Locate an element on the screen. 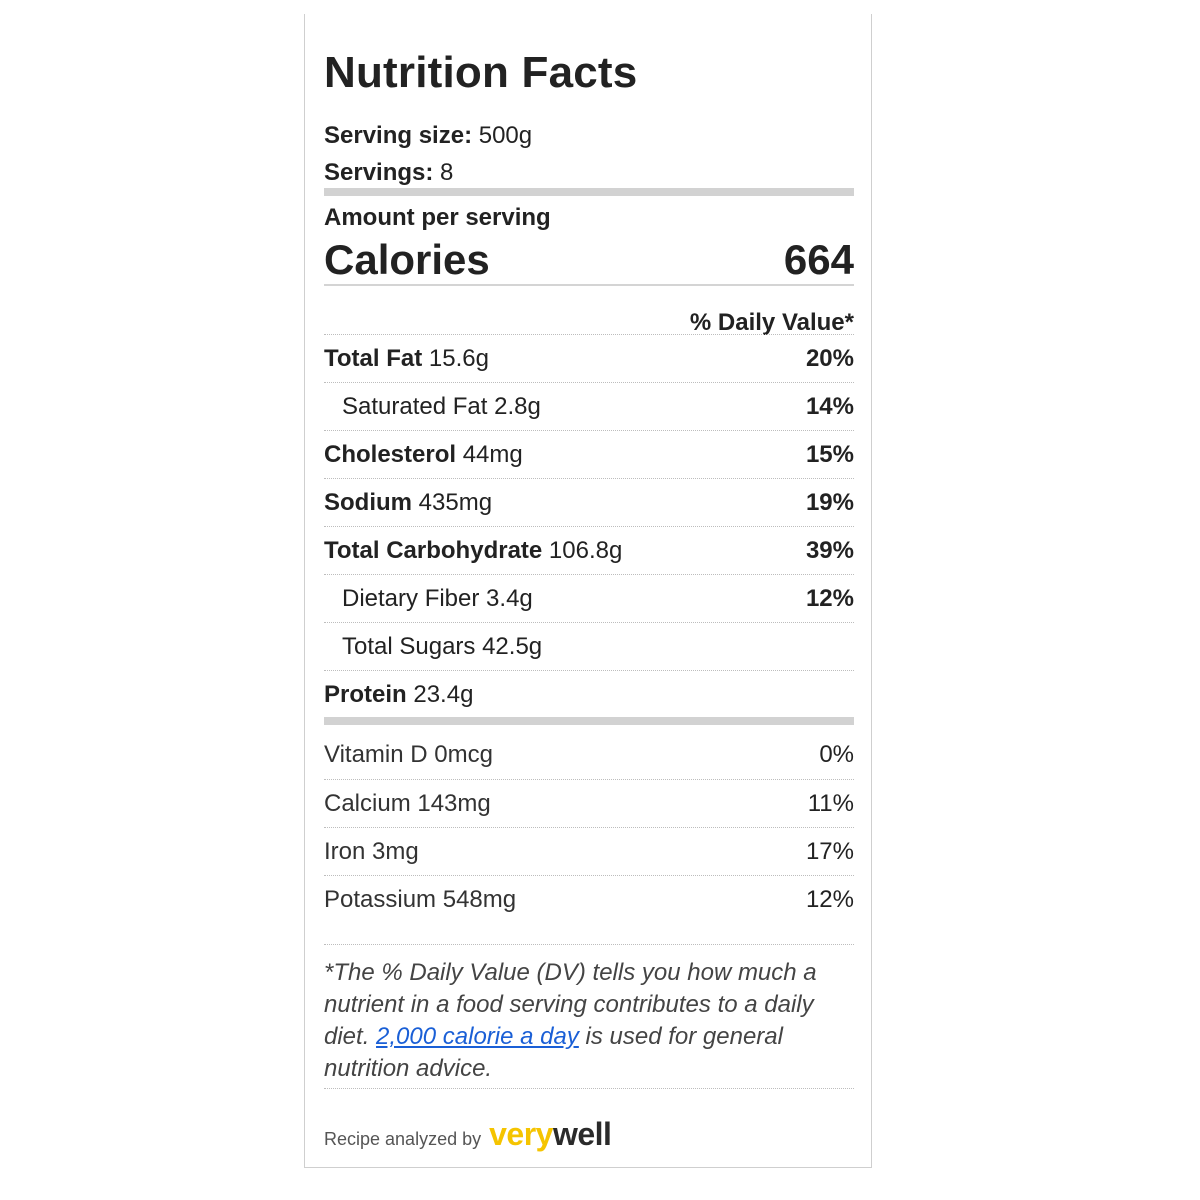 This screenshot has width=1200, height=1200. section-divider-vitamins is located at coordinates (589, 721).